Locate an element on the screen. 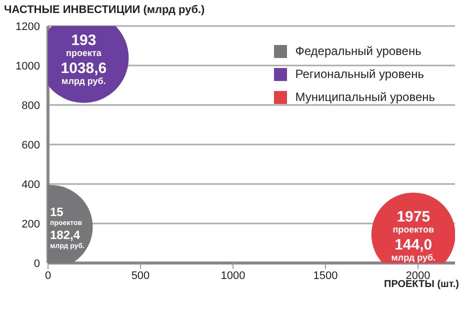 The image size is (465, 321). x-tick-label: 1000 is located at coordinates (233, 276).